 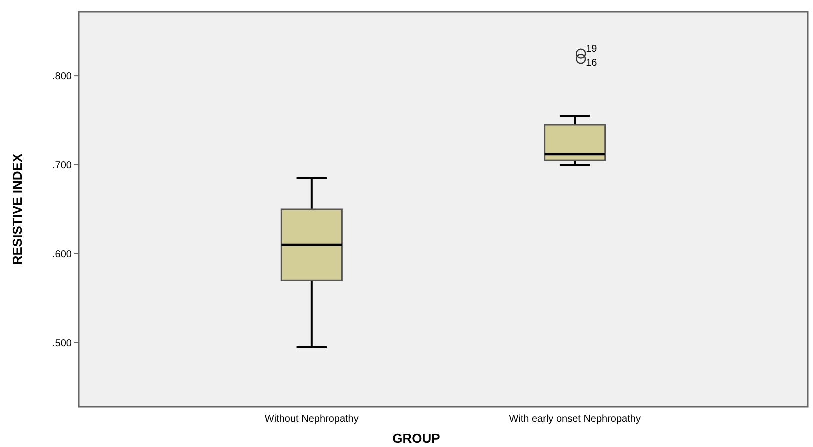 I want to click on y-tick-label: .800, so click(x=62, y=77).